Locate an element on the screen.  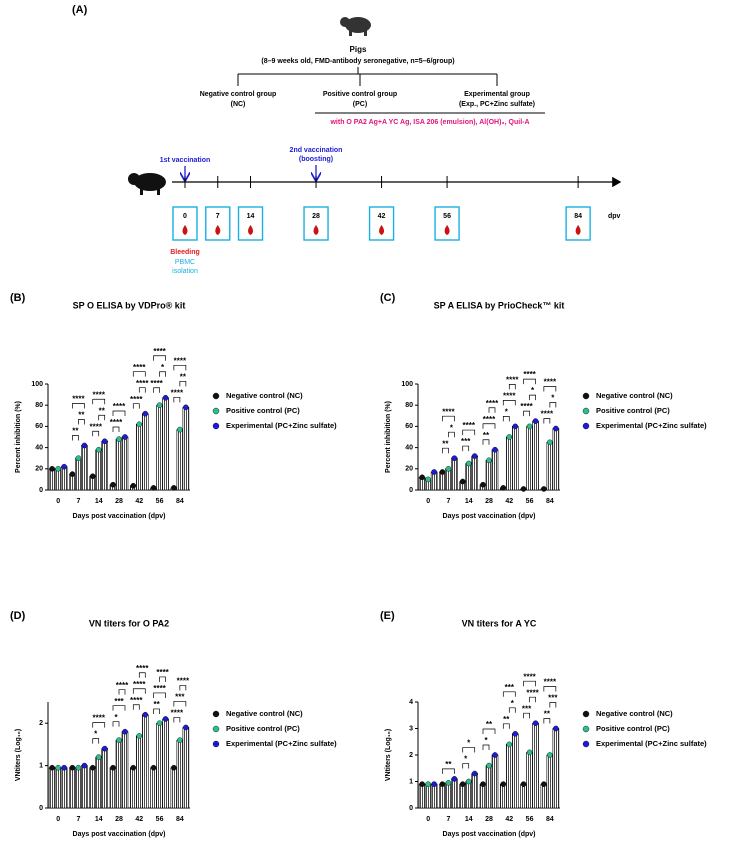
x-tick-label: 84 is located at coordinates (550, 501).